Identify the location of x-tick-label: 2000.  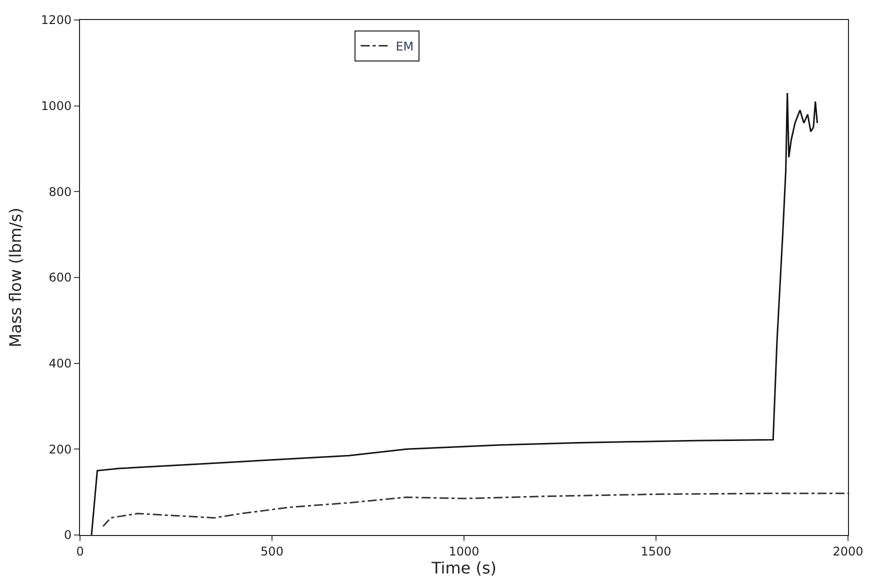
(848, 551).